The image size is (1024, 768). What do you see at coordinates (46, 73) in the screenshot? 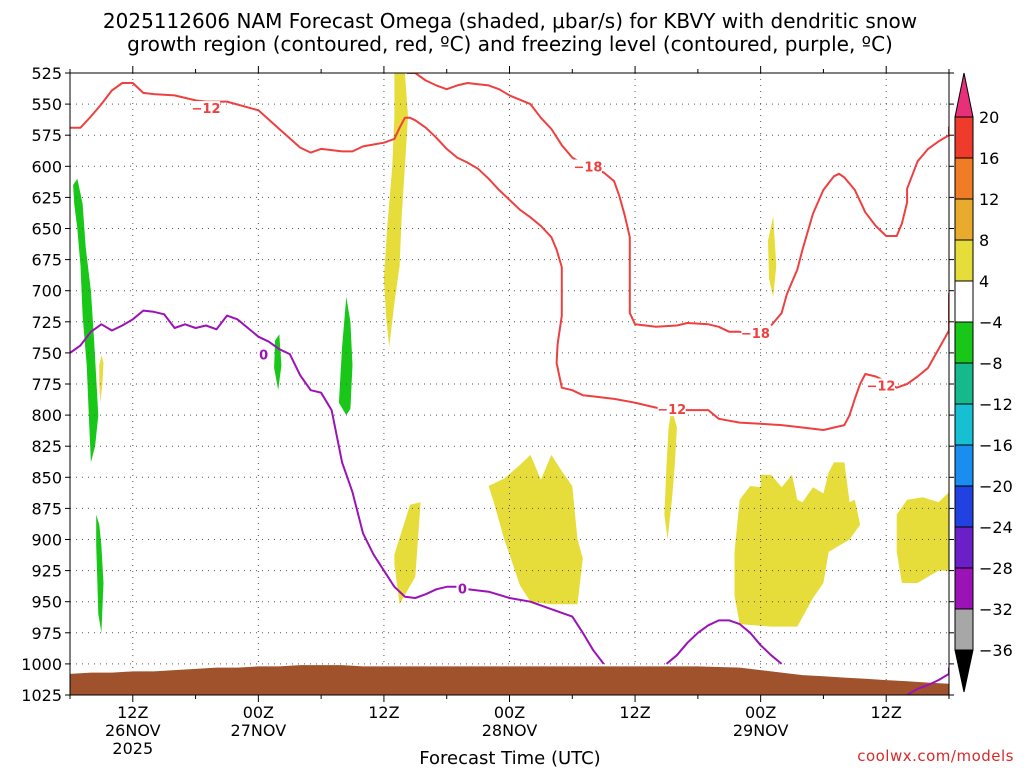
I see `y-tick-label-525: 525` at bounding box center [46, 73].